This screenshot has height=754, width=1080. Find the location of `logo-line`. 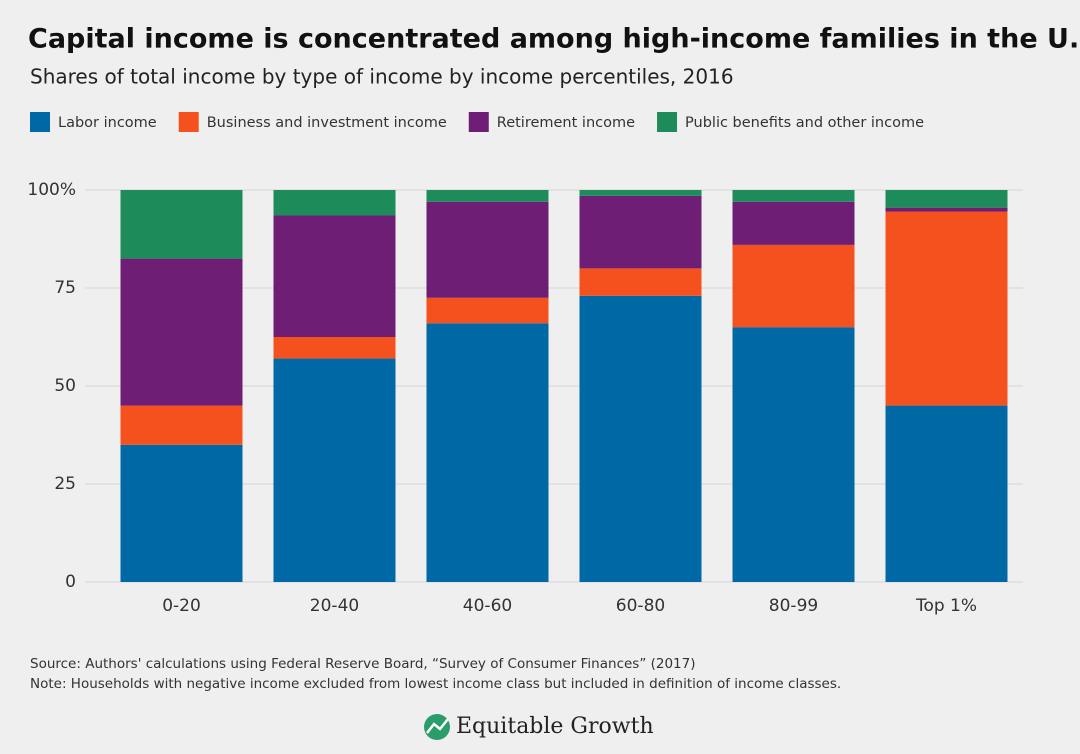

logo-line is located at coordinates (437, 726).